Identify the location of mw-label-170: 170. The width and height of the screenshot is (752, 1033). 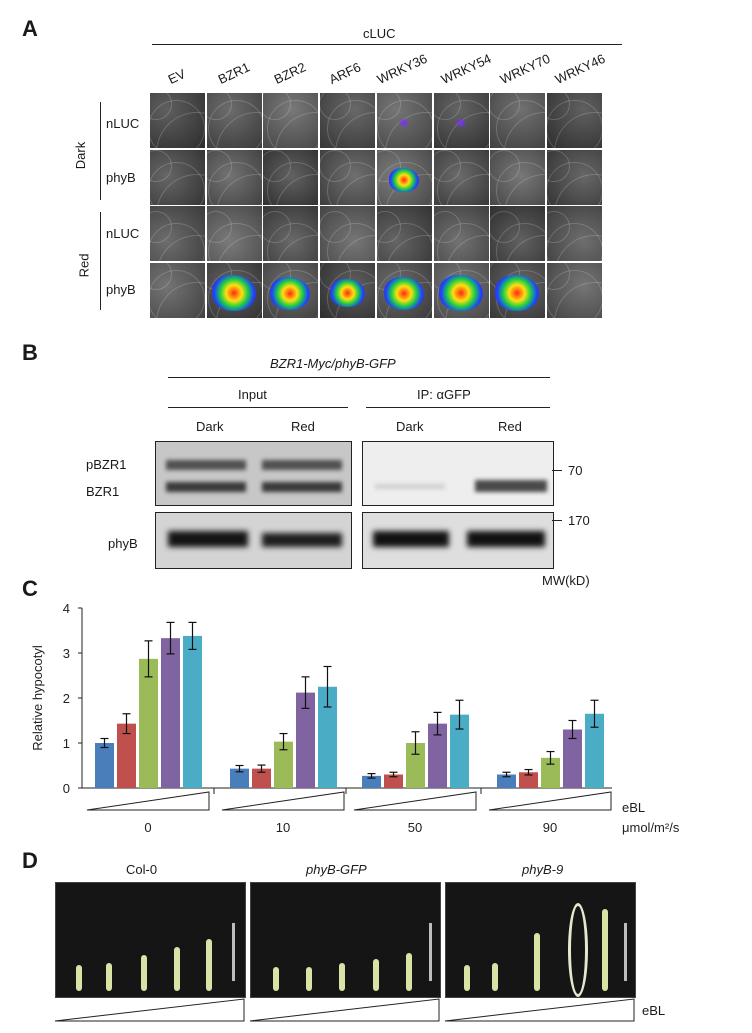
(579, 520).